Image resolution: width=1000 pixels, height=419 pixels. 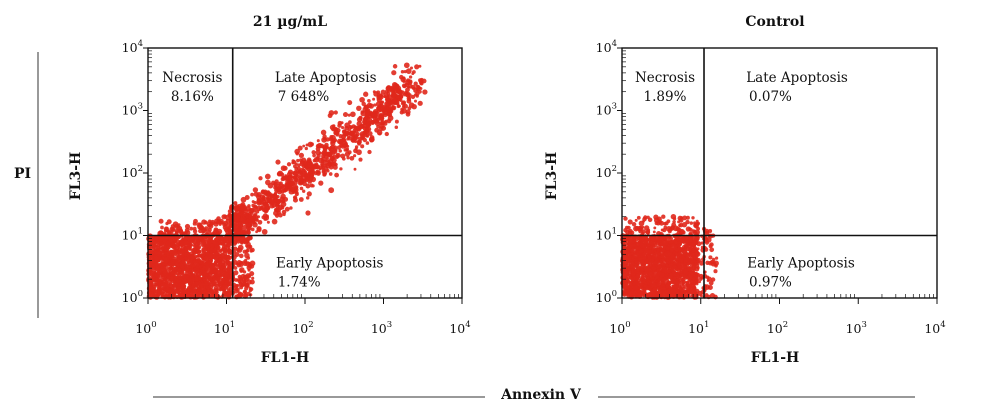 I want to click on y-tick-label: 10⁴, so click(x=132, y=47).